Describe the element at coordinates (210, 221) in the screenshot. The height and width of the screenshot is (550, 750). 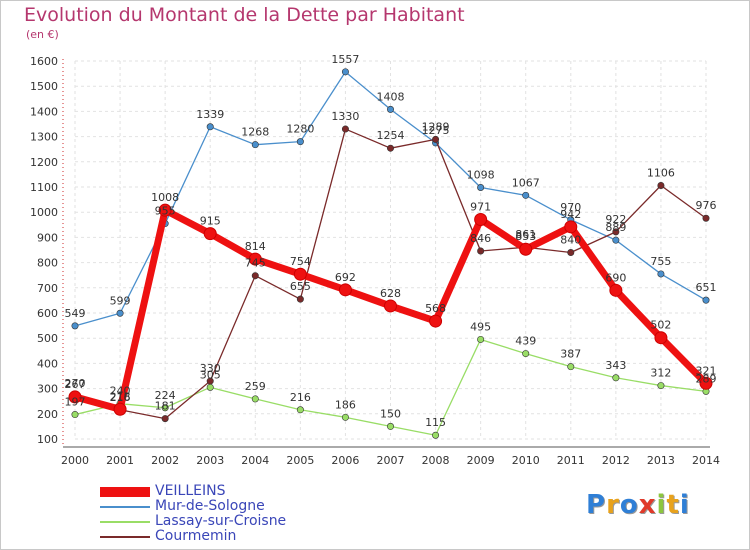
I see `data-label: 915` at that location.